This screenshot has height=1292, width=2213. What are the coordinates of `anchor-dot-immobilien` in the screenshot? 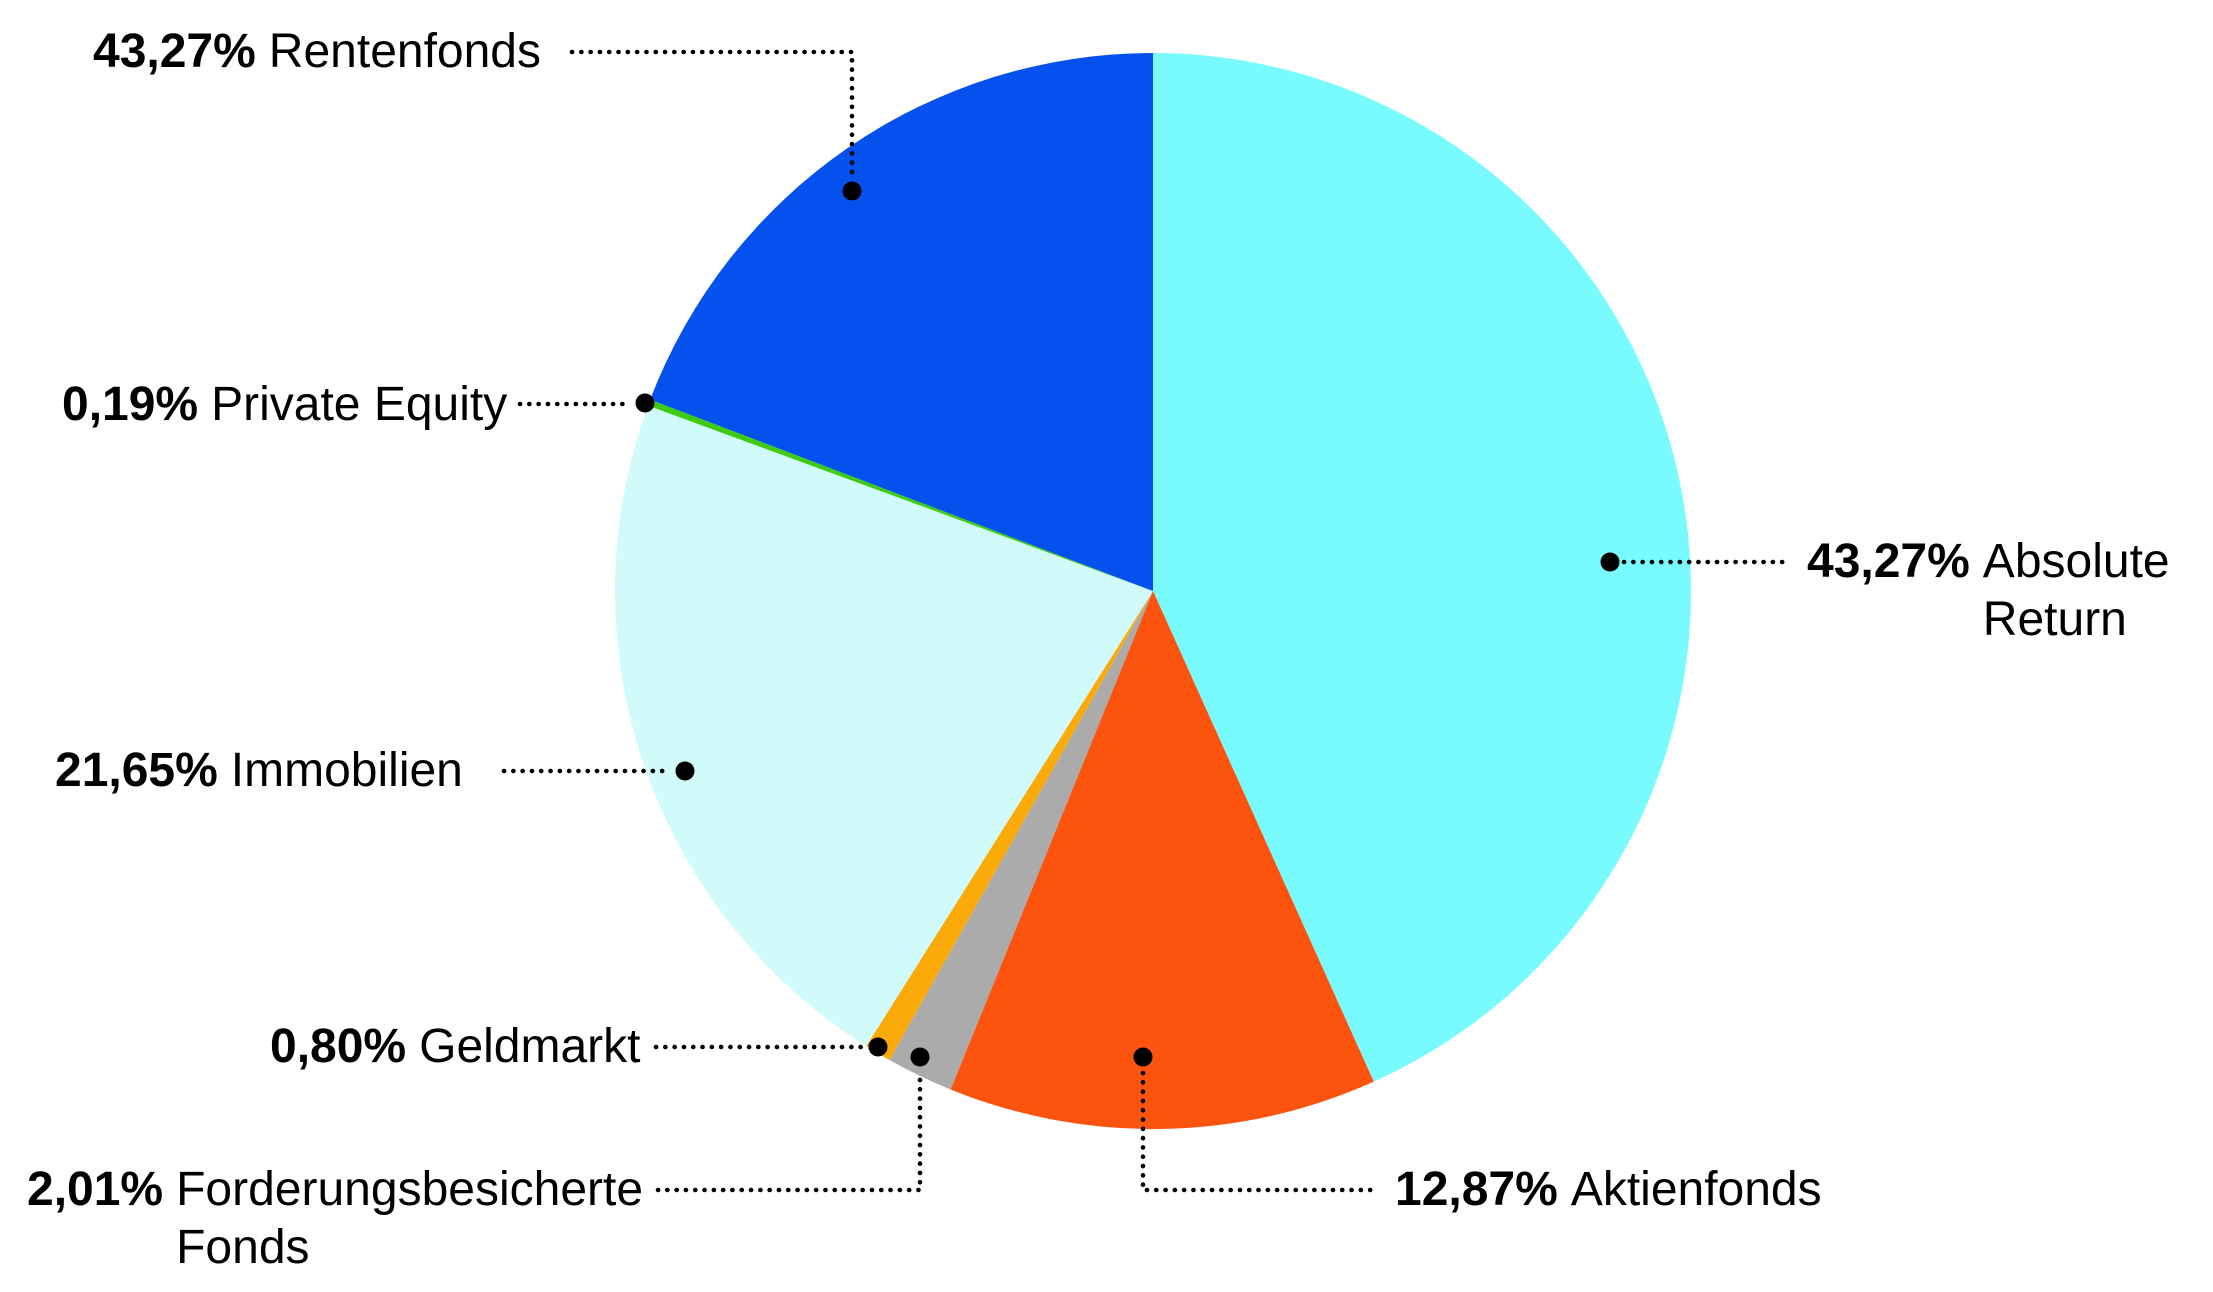 It's located at (685, 771).